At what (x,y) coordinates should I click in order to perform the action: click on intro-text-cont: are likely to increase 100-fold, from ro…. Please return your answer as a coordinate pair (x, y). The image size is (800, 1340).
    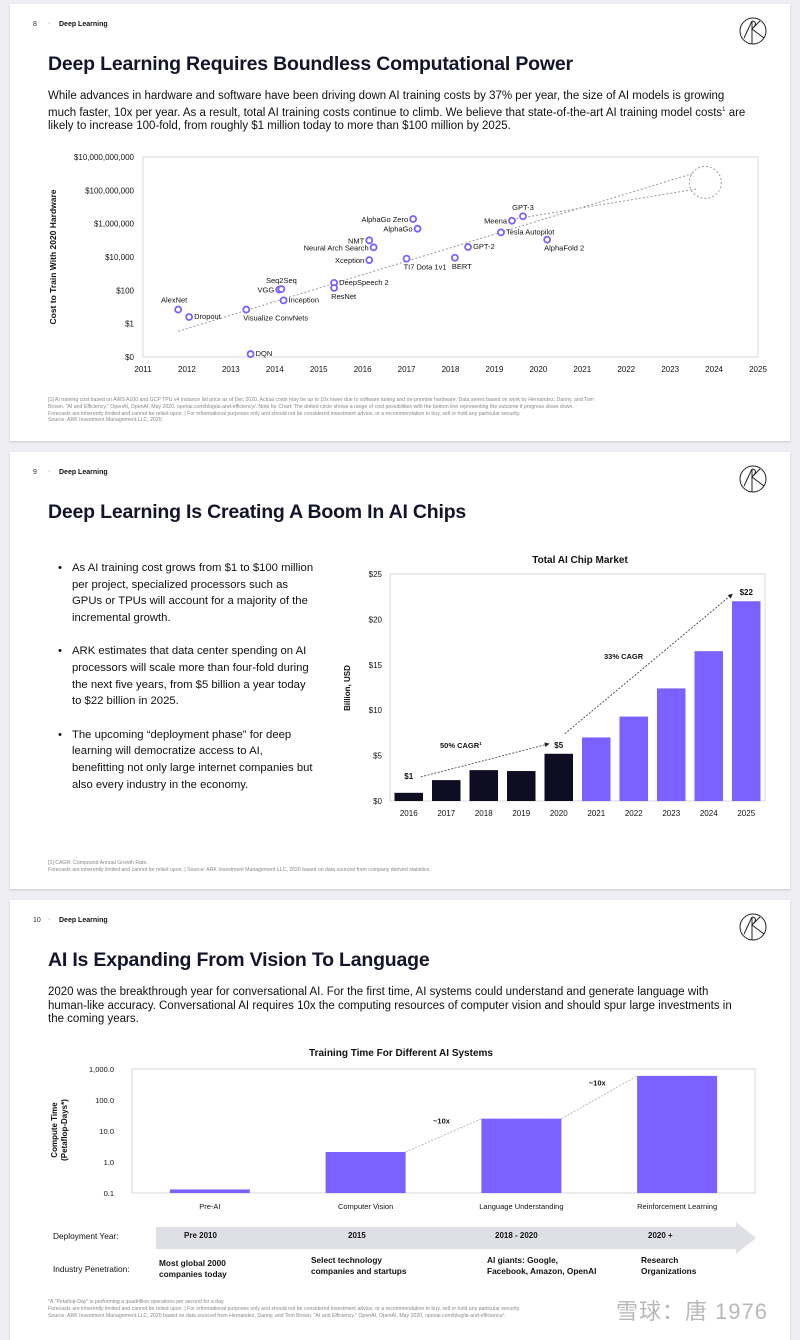
    Looking at the image, I should click on (397, 119).